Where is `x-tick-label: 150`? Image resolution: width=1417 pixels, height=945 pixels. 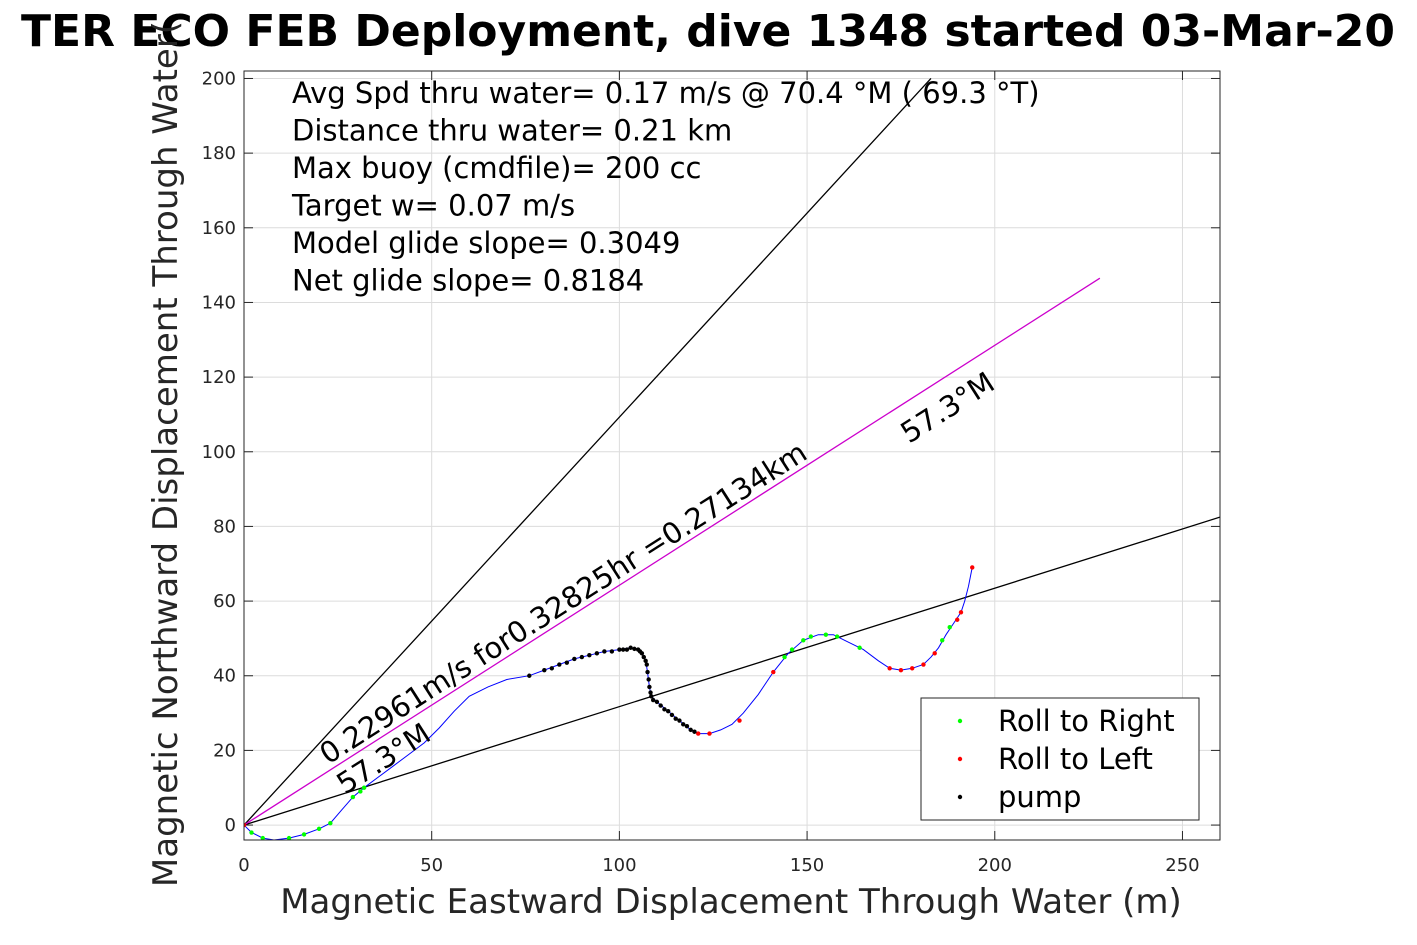 x-tick-label: 150 is located at coordinates (807, 865).